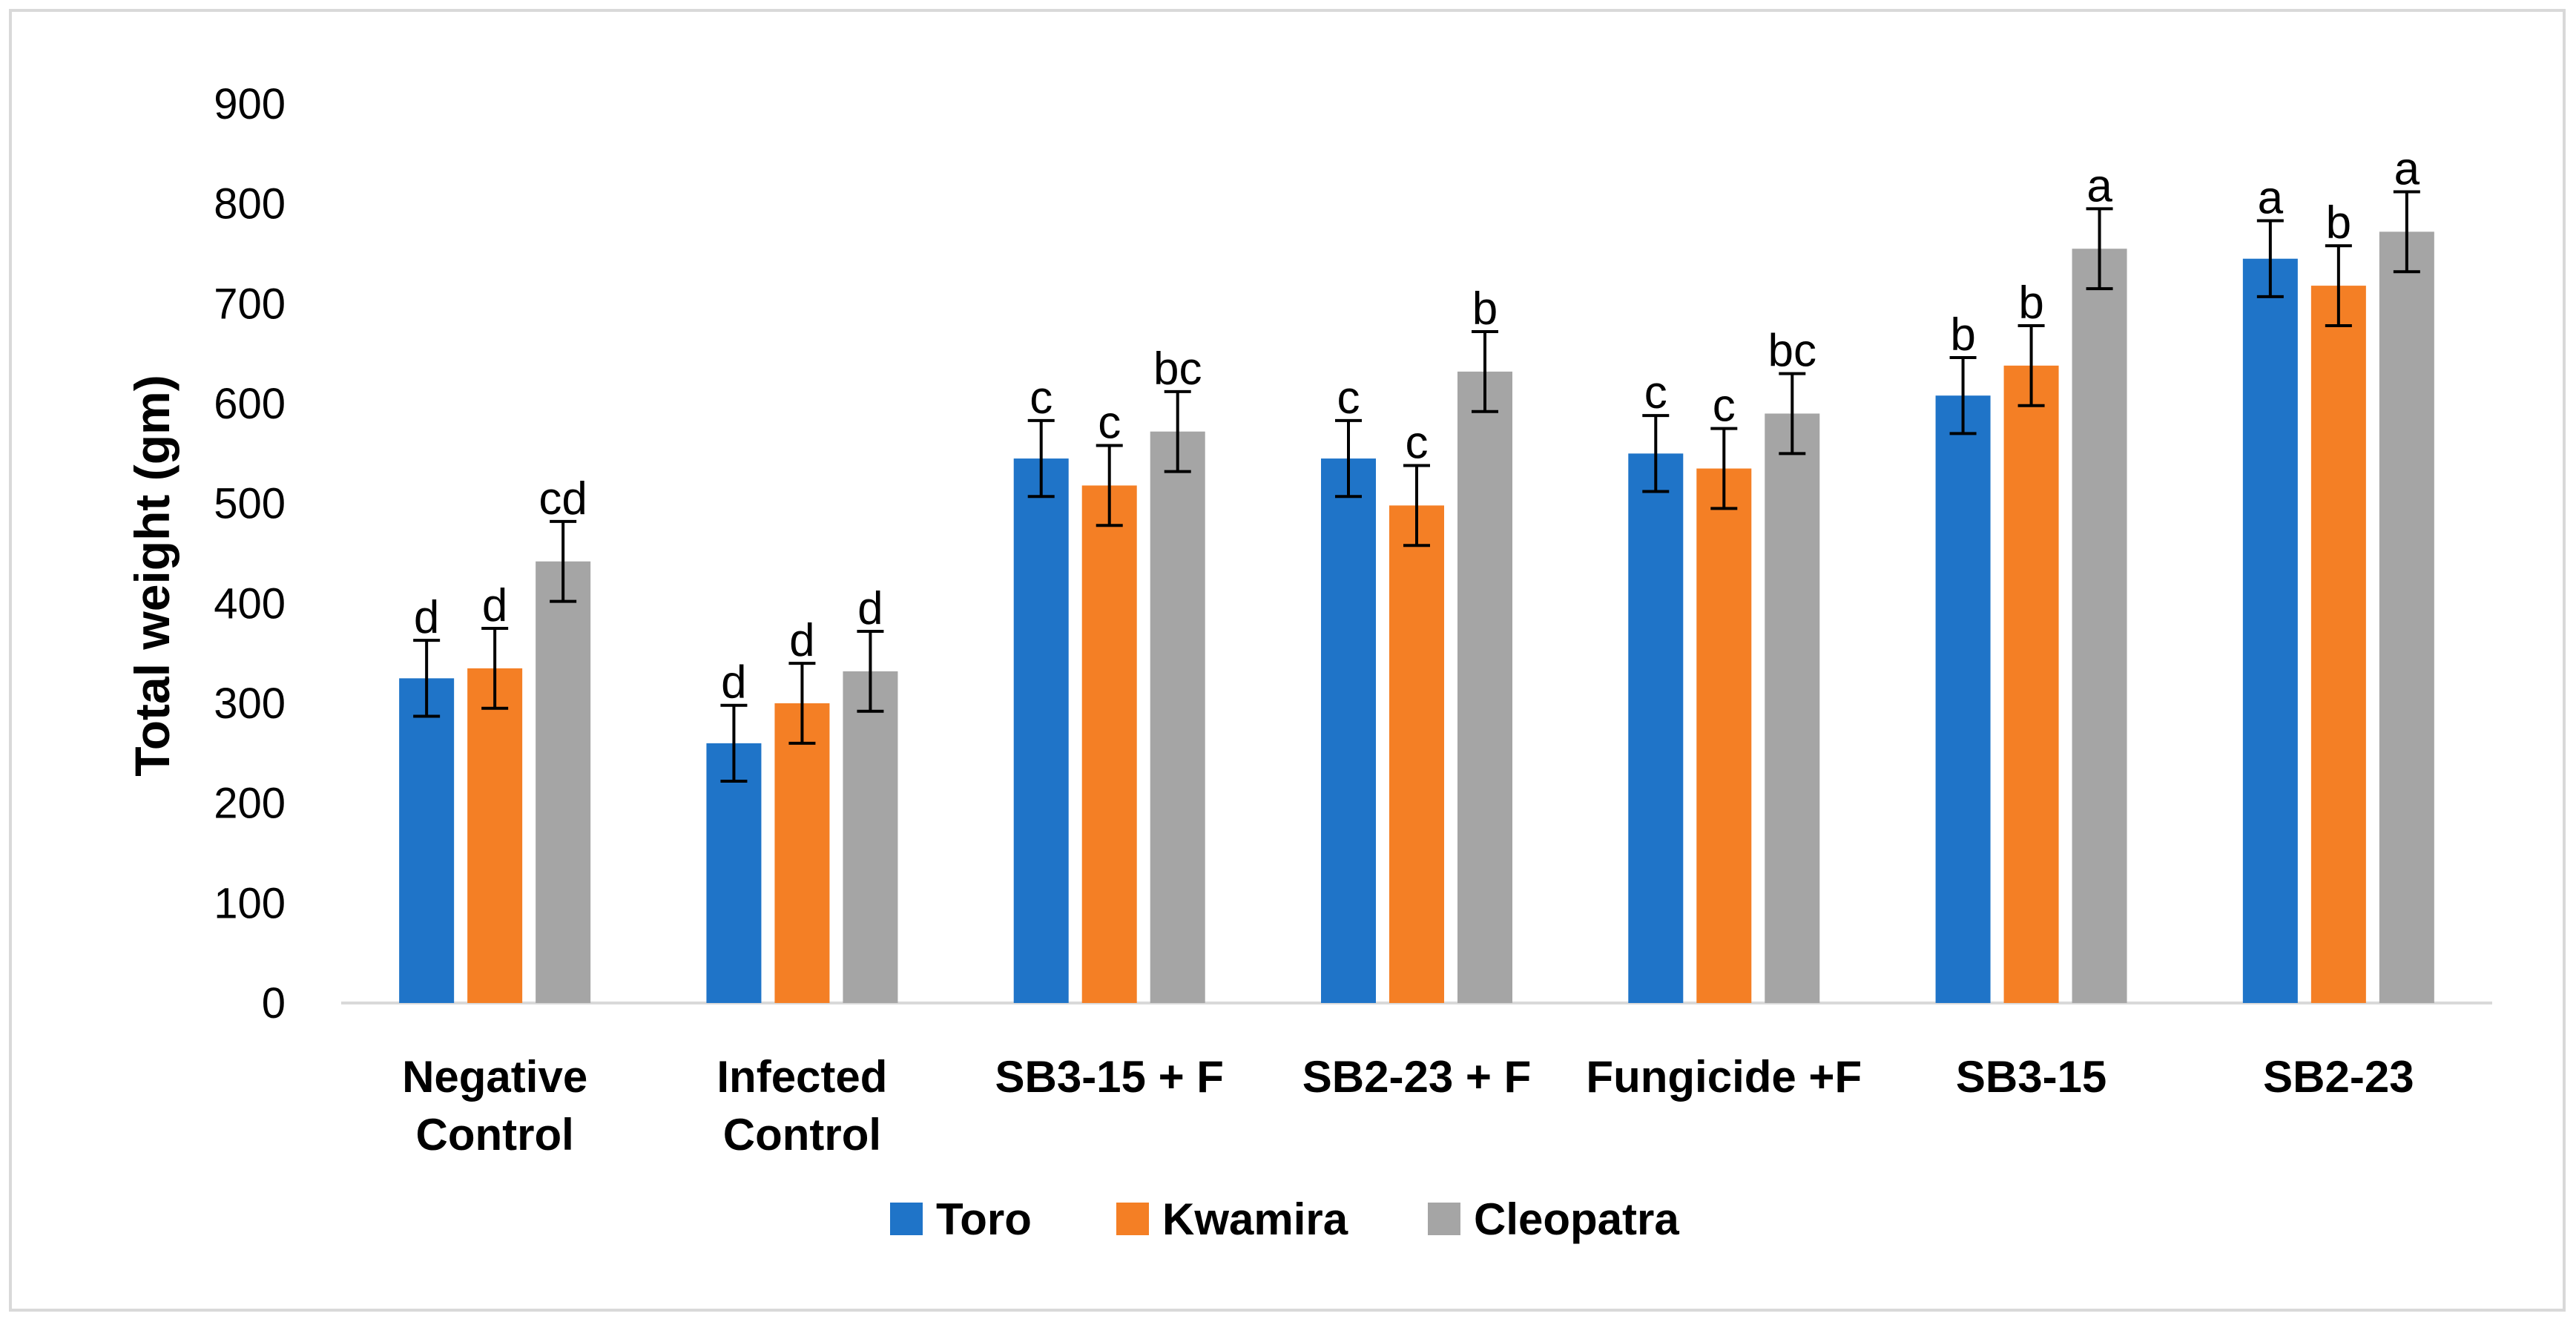  Describe the element at coordinates (1724, 1077) in the screenshot. I see `x-category-label: Fungicide +F` at that location.